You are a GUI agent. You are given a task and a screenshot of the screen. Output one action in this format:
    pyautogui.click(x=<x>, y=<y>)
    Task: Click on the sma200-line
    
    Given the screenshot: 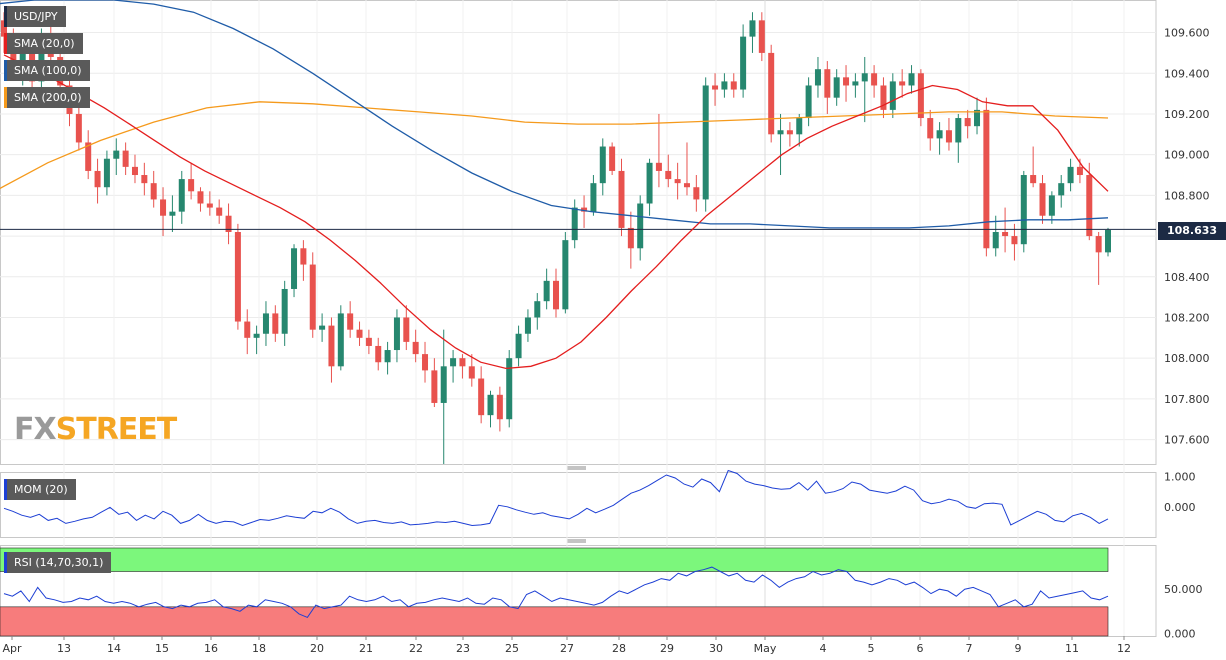 What is the action you would take?
    pyautogui.click(x=554, y=145)
    